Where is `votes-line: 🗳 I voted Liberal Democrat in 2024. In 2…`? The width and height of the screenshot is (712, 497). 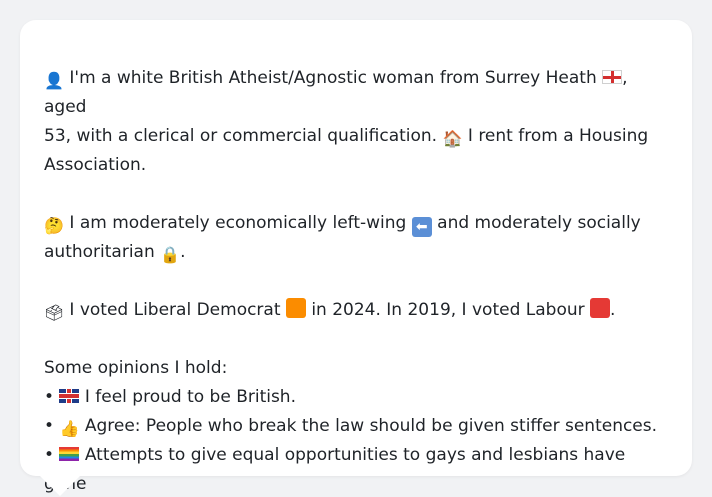 votes-line: 🗳 I voted Liberal Democrat in 2024. In 2… is located at coordinates (330, 310).